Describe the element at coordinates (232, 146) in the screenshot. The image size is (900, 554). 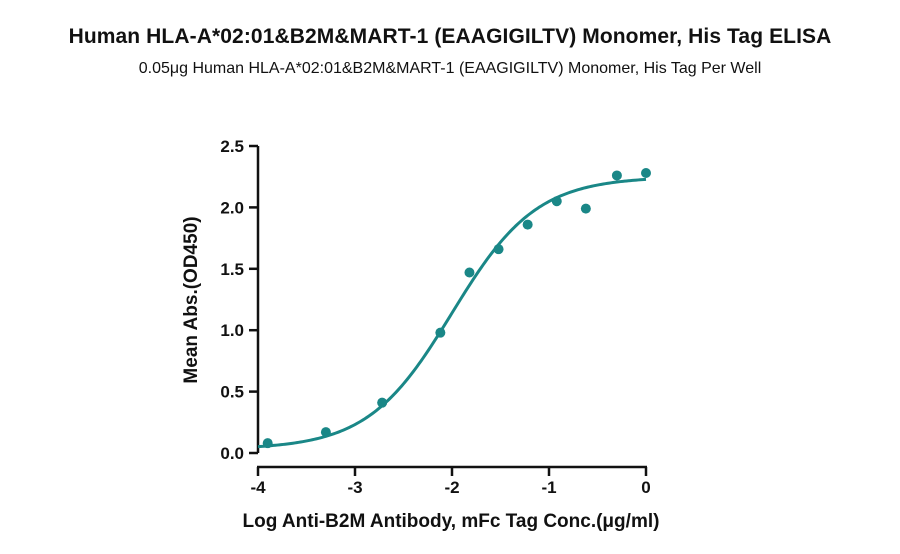
I see `y-tick-label: 2.5` at that location.